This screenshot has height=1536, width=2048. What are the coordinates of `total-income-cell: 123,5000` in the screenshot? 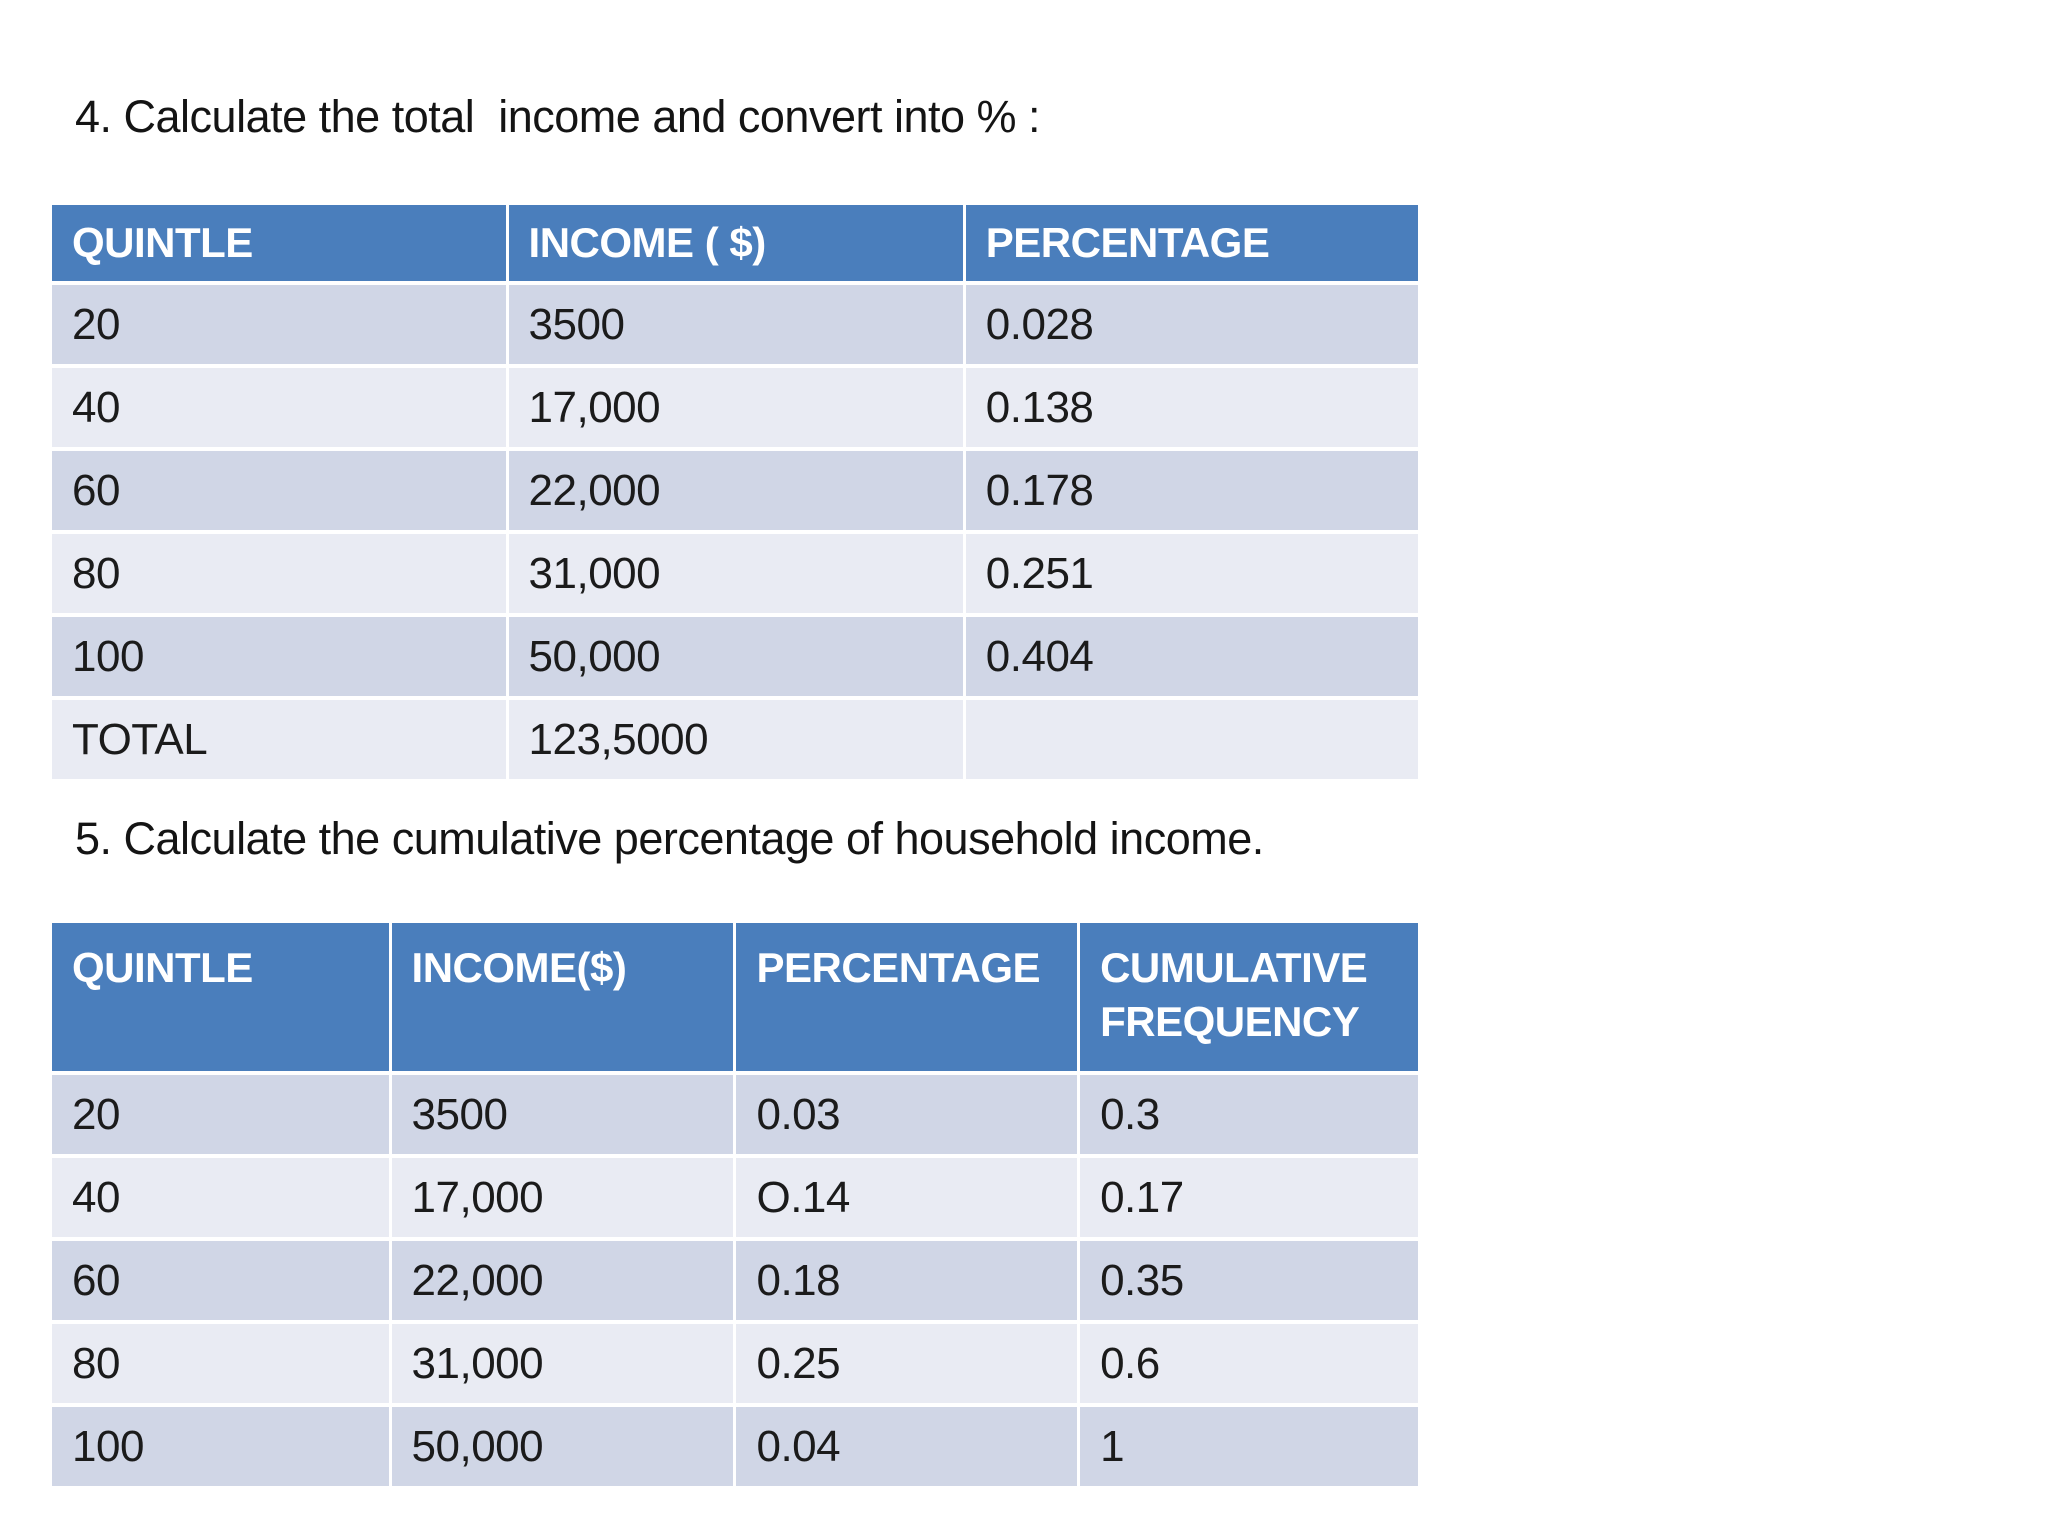 It's located at (735, 739).